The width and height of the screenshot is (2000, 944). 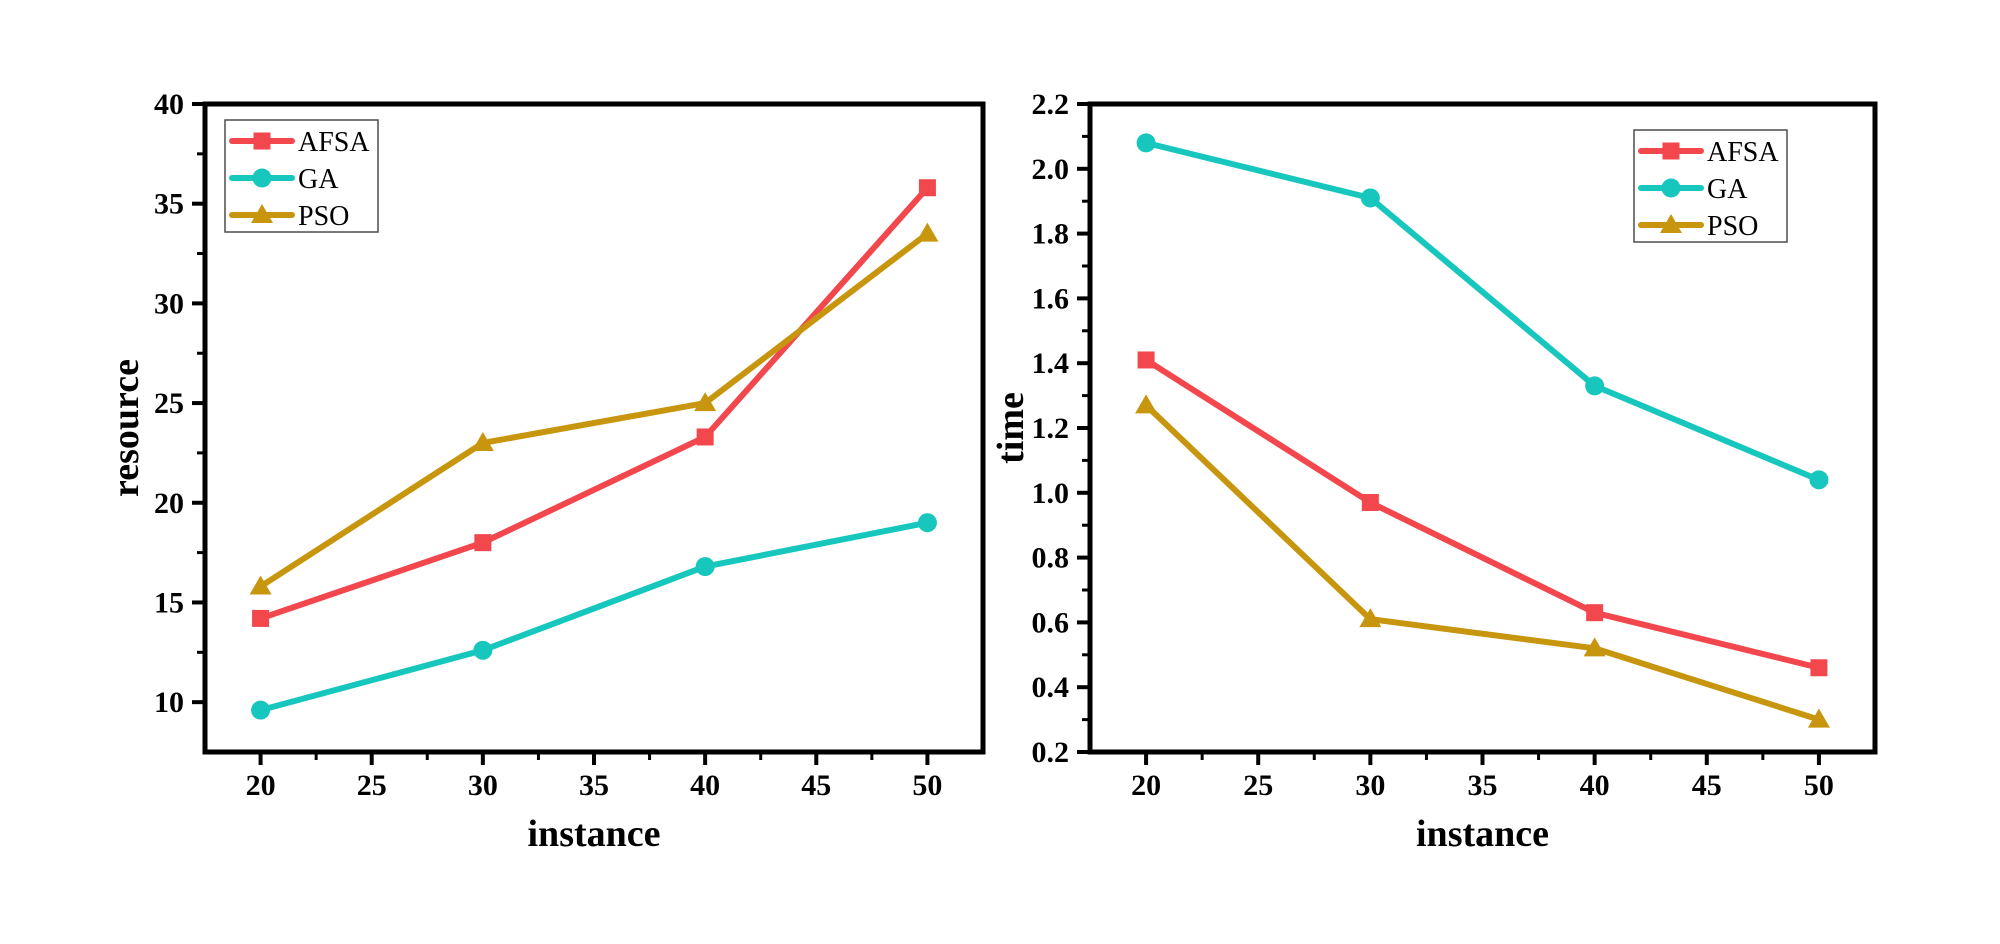 What do you see at coordinates (1051, 428) in the screenshot?
I see `y-tick-label: 1.2` at bounding box center [1051, 428].